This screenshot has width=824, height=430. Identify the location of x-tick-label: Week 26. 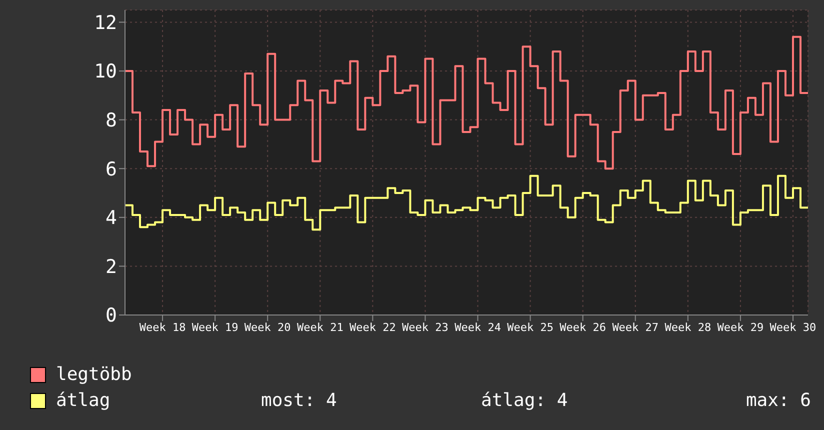
(583, 327).